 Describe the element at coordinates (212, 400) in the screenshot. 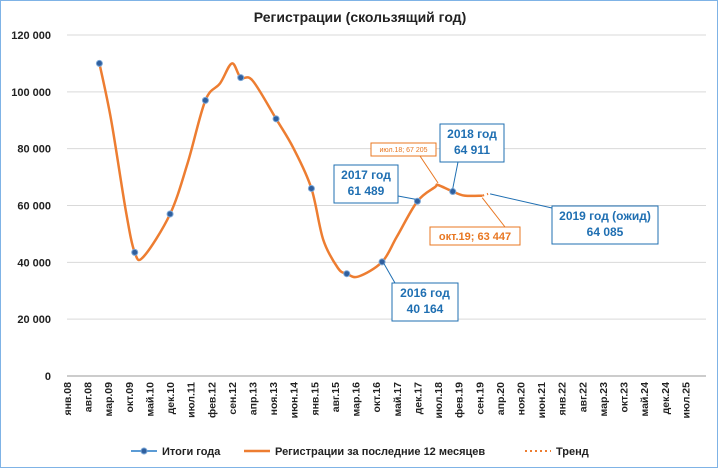

I see `x-tick-label: фев.12` at that location.